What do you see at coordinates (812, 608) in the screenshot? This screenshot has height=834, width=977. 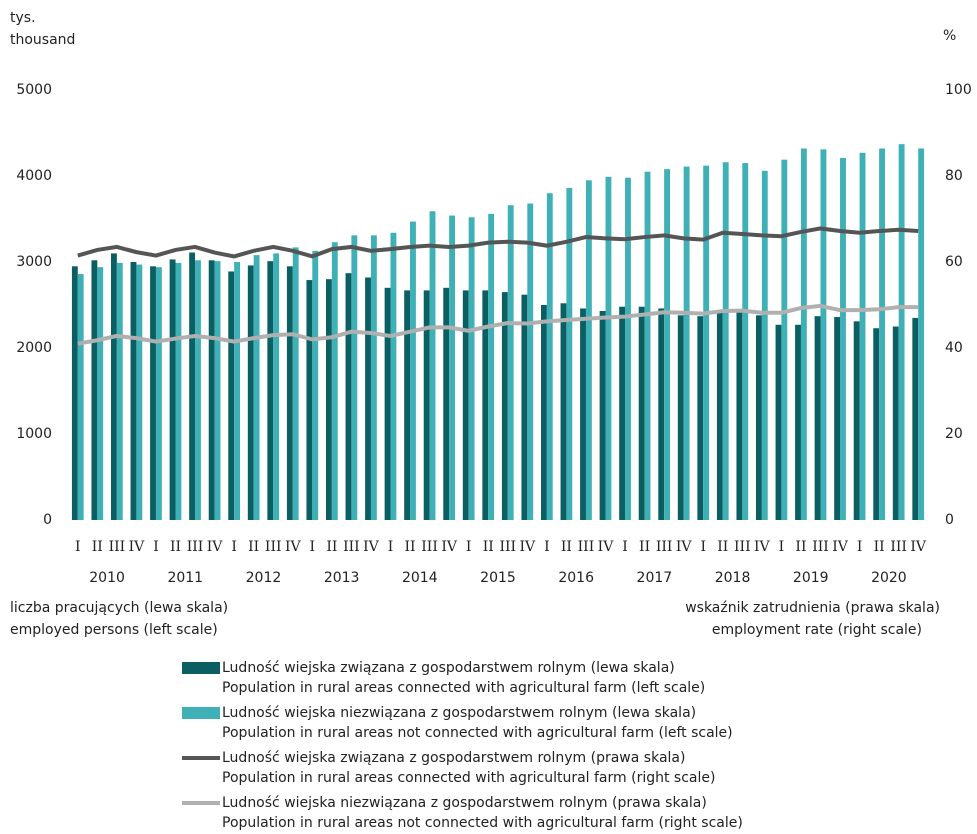 I see `right-note: wskaźnik zatrudnienia (prawa skala)` at bounding box center [812, 608].